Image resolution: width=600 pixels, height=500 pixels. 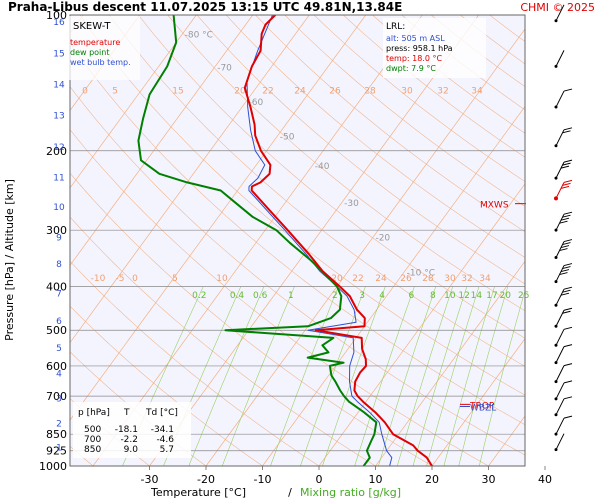 What do you see at coordinates (59, 322) in the screenshot?
I see `altitude-tick-label: 6` at bounding box center [59, 322].